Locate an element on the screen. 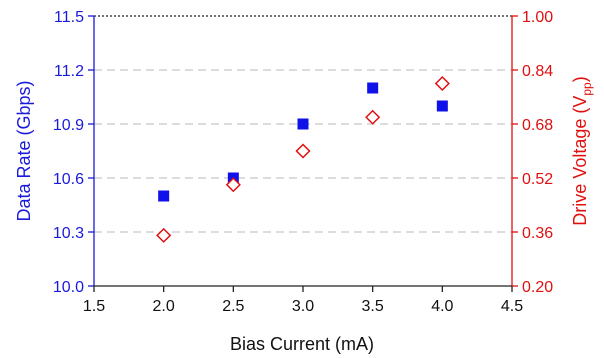  left-y-tick-label: 11.5 is located at coordinates (69, 17).